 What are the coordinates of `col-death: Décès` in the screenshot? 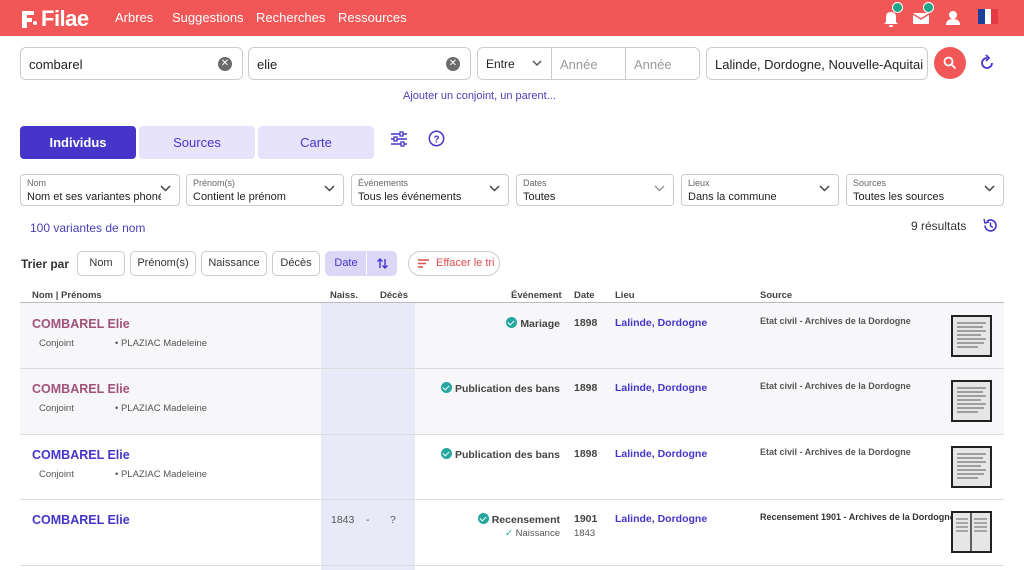 It's located at (394, 295).